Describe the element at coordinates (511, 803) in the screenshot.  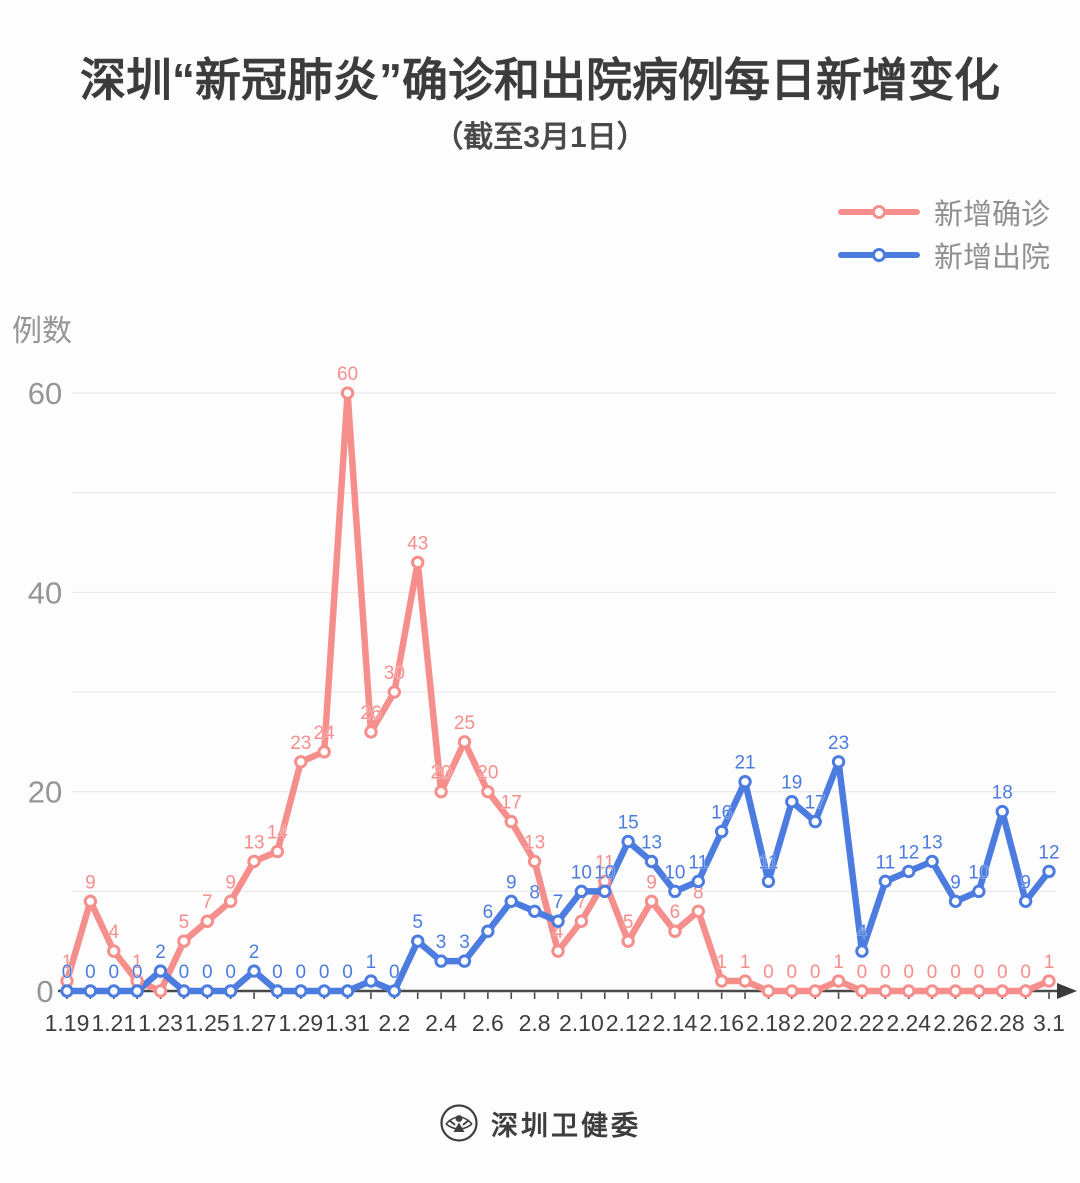
I see `confirmed-data-label: 17` at that location.